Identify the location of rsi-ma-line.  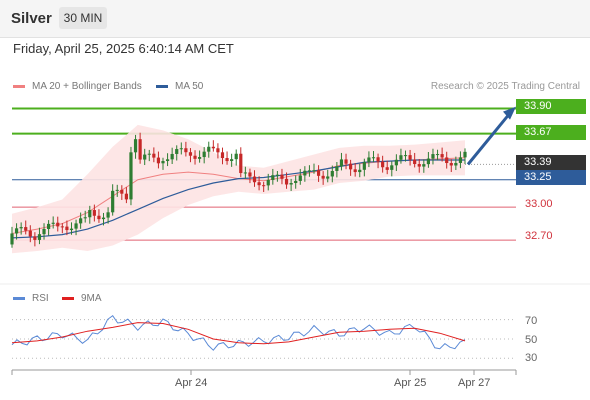
(238, 333).